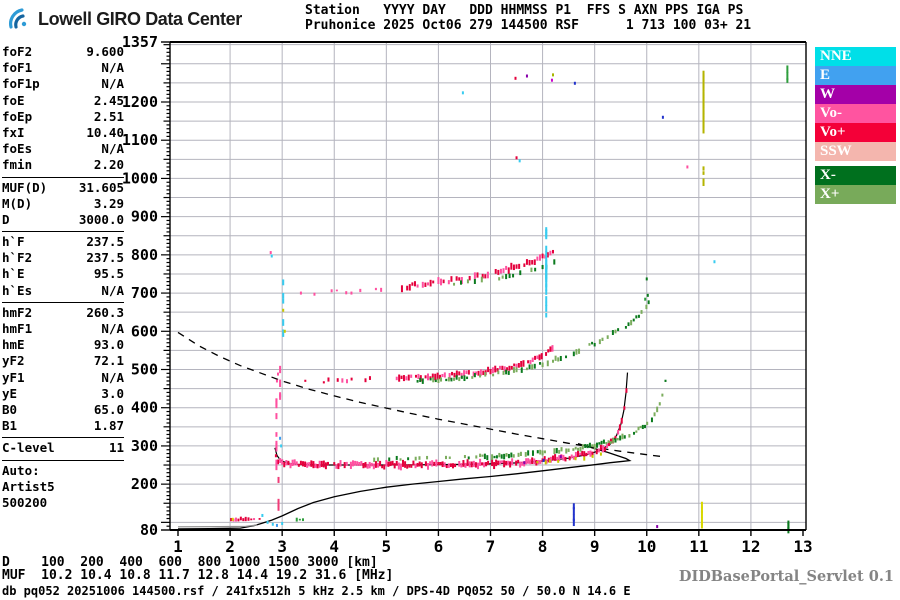 Image resolution: width=900 pixels, height=600 pixels. I want to click on logo: Lowell GIRO Data Center, so click(125, 19).